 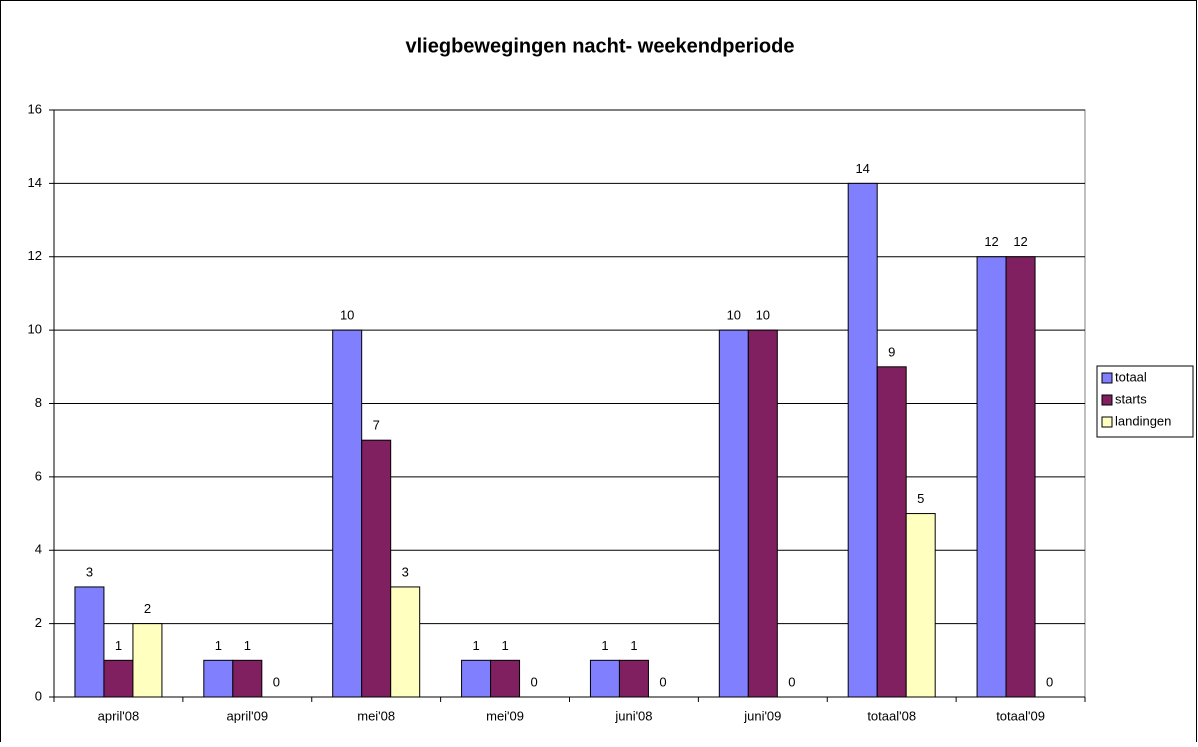 I want to click on y-tick-label: 16, so click(x=35, y=108).